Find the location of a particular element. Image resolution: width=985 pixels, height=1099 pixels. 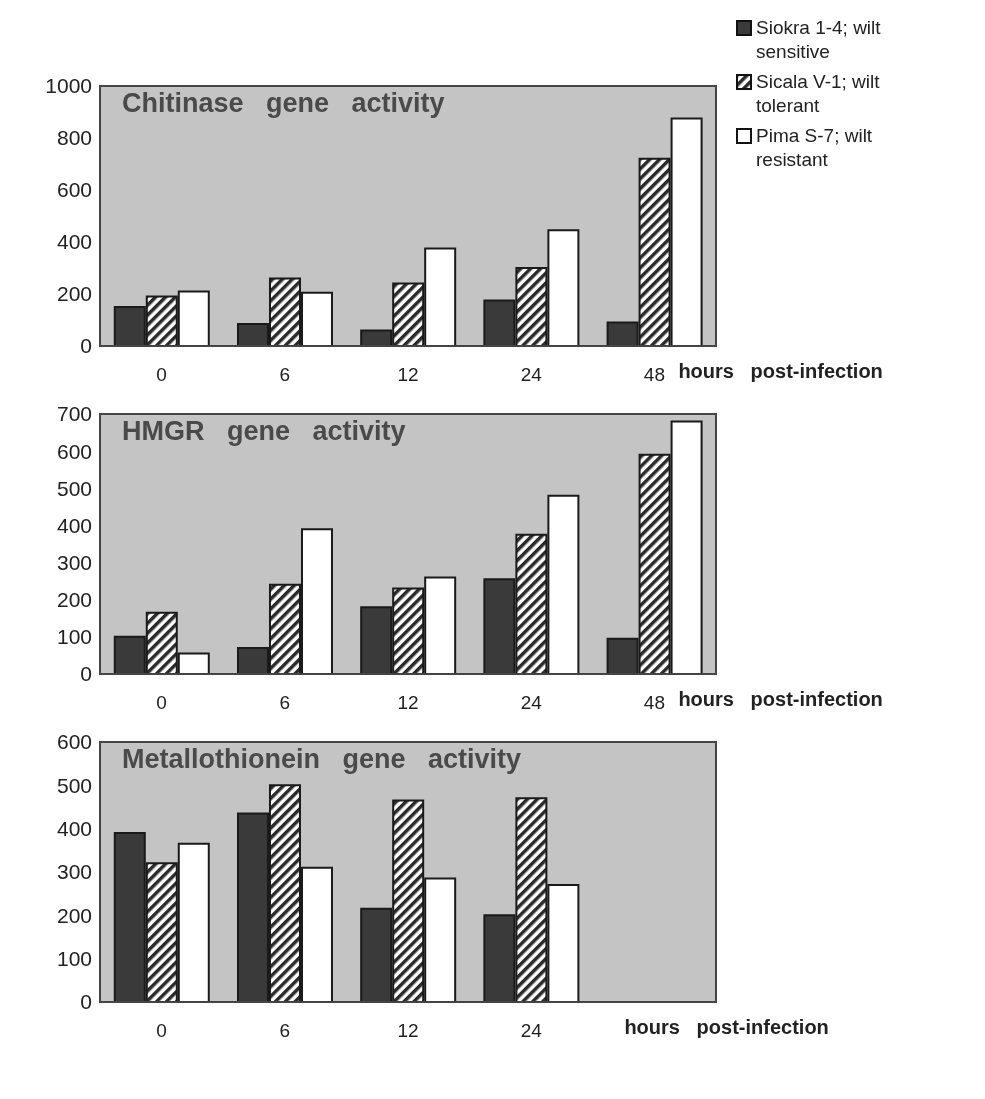

y-tick-label: 1000 is located at coordinates (68, 86).